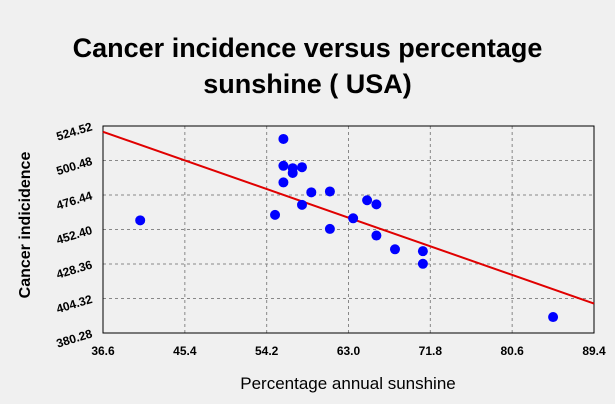 This screenshot has width=615, height=404. I want to click on x-tick-label: 63.0, so click(349, 351).